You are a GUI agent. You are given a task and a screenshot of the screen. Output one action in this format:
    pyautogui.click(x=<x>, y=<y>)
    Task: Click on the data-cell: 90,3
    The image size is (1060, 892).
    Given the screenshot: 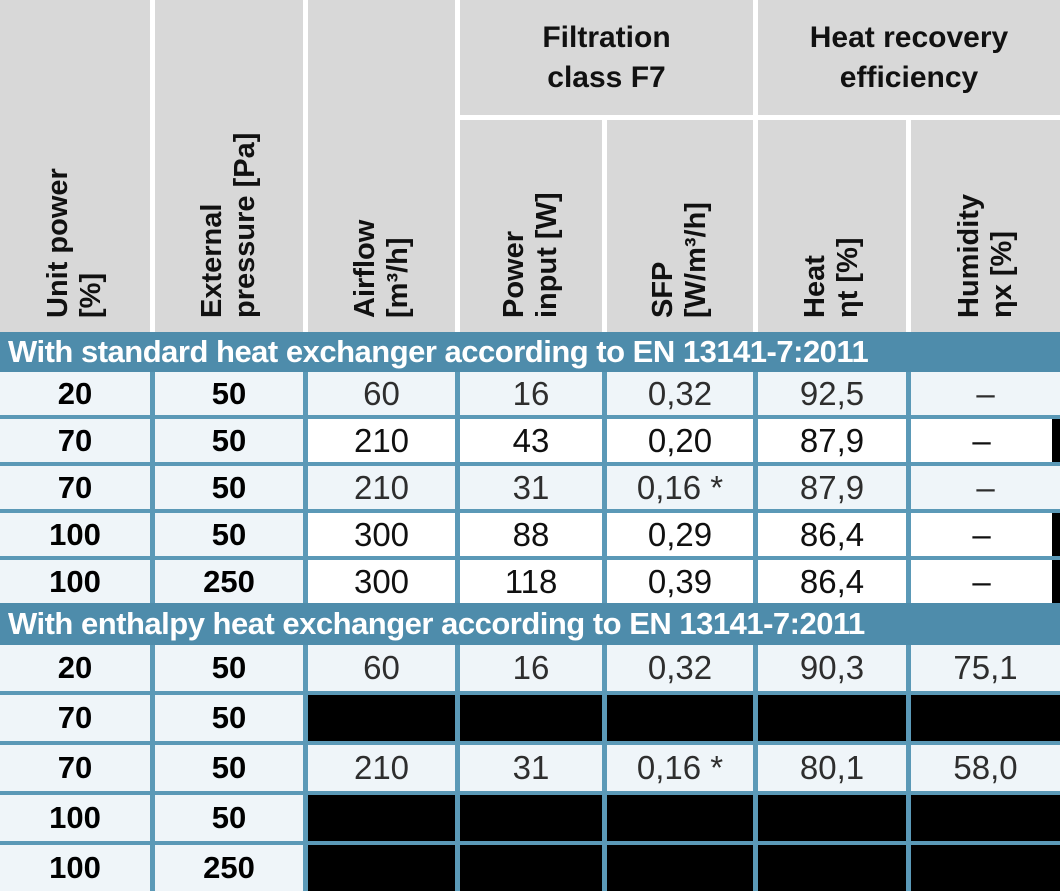 What is the action you would take?
    pyautogui.click(x=832, y=668)
    